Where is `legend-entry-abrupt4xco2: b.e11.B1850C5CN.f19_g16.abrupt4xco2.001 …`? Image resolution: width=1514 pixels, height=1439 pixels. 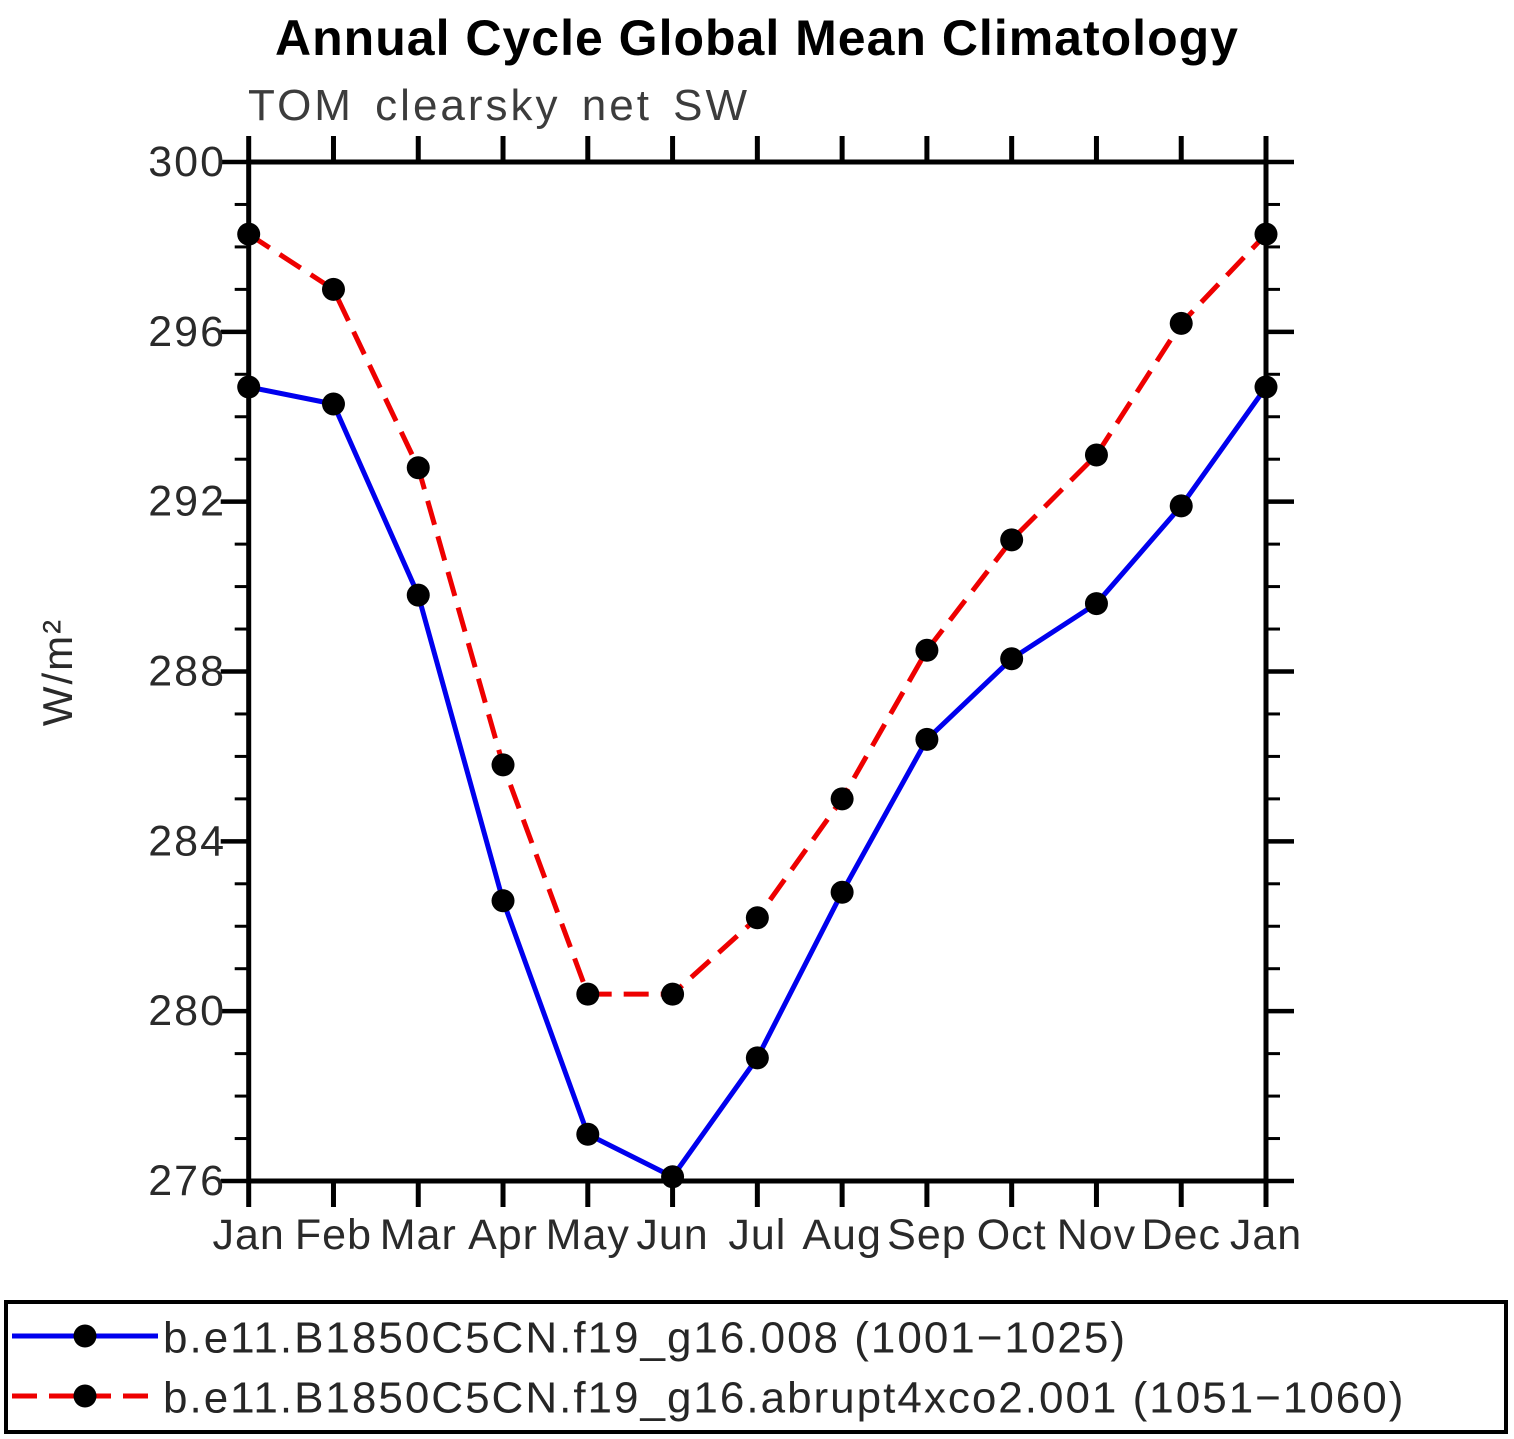
legend-entry-abrupt4xco2: b.e11.B1850C5CN.f19_g16.abrupt4xco2.001 … is located at coordinates (784, 1398).